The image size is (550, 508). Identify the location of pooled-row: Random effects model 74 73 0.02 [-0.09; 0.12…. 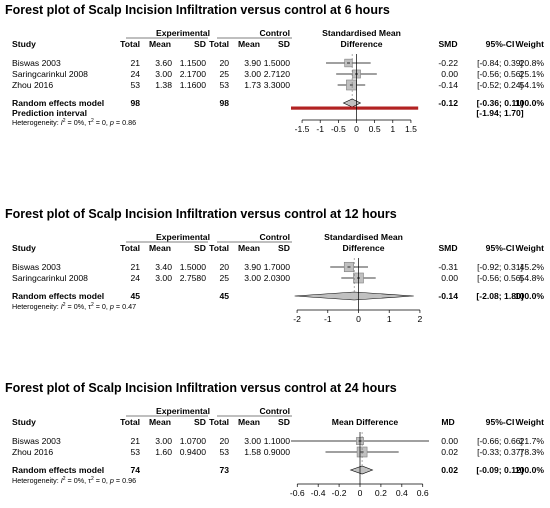
(278, 470).